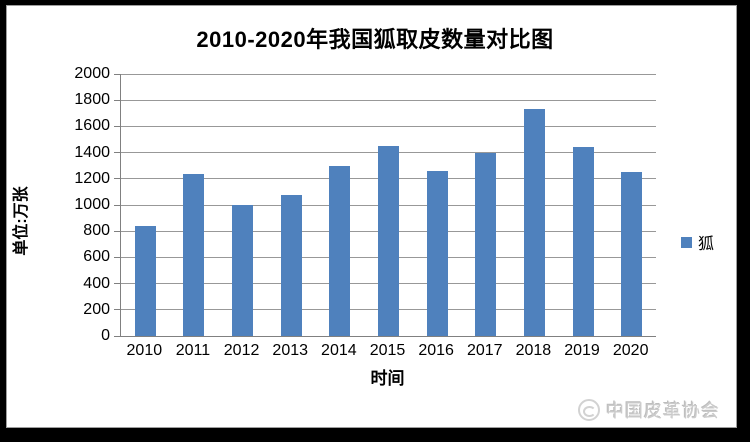 The height and width of the screenshot is (442, 750). I want to click on y-tick-label: 0, so click(105, 335).